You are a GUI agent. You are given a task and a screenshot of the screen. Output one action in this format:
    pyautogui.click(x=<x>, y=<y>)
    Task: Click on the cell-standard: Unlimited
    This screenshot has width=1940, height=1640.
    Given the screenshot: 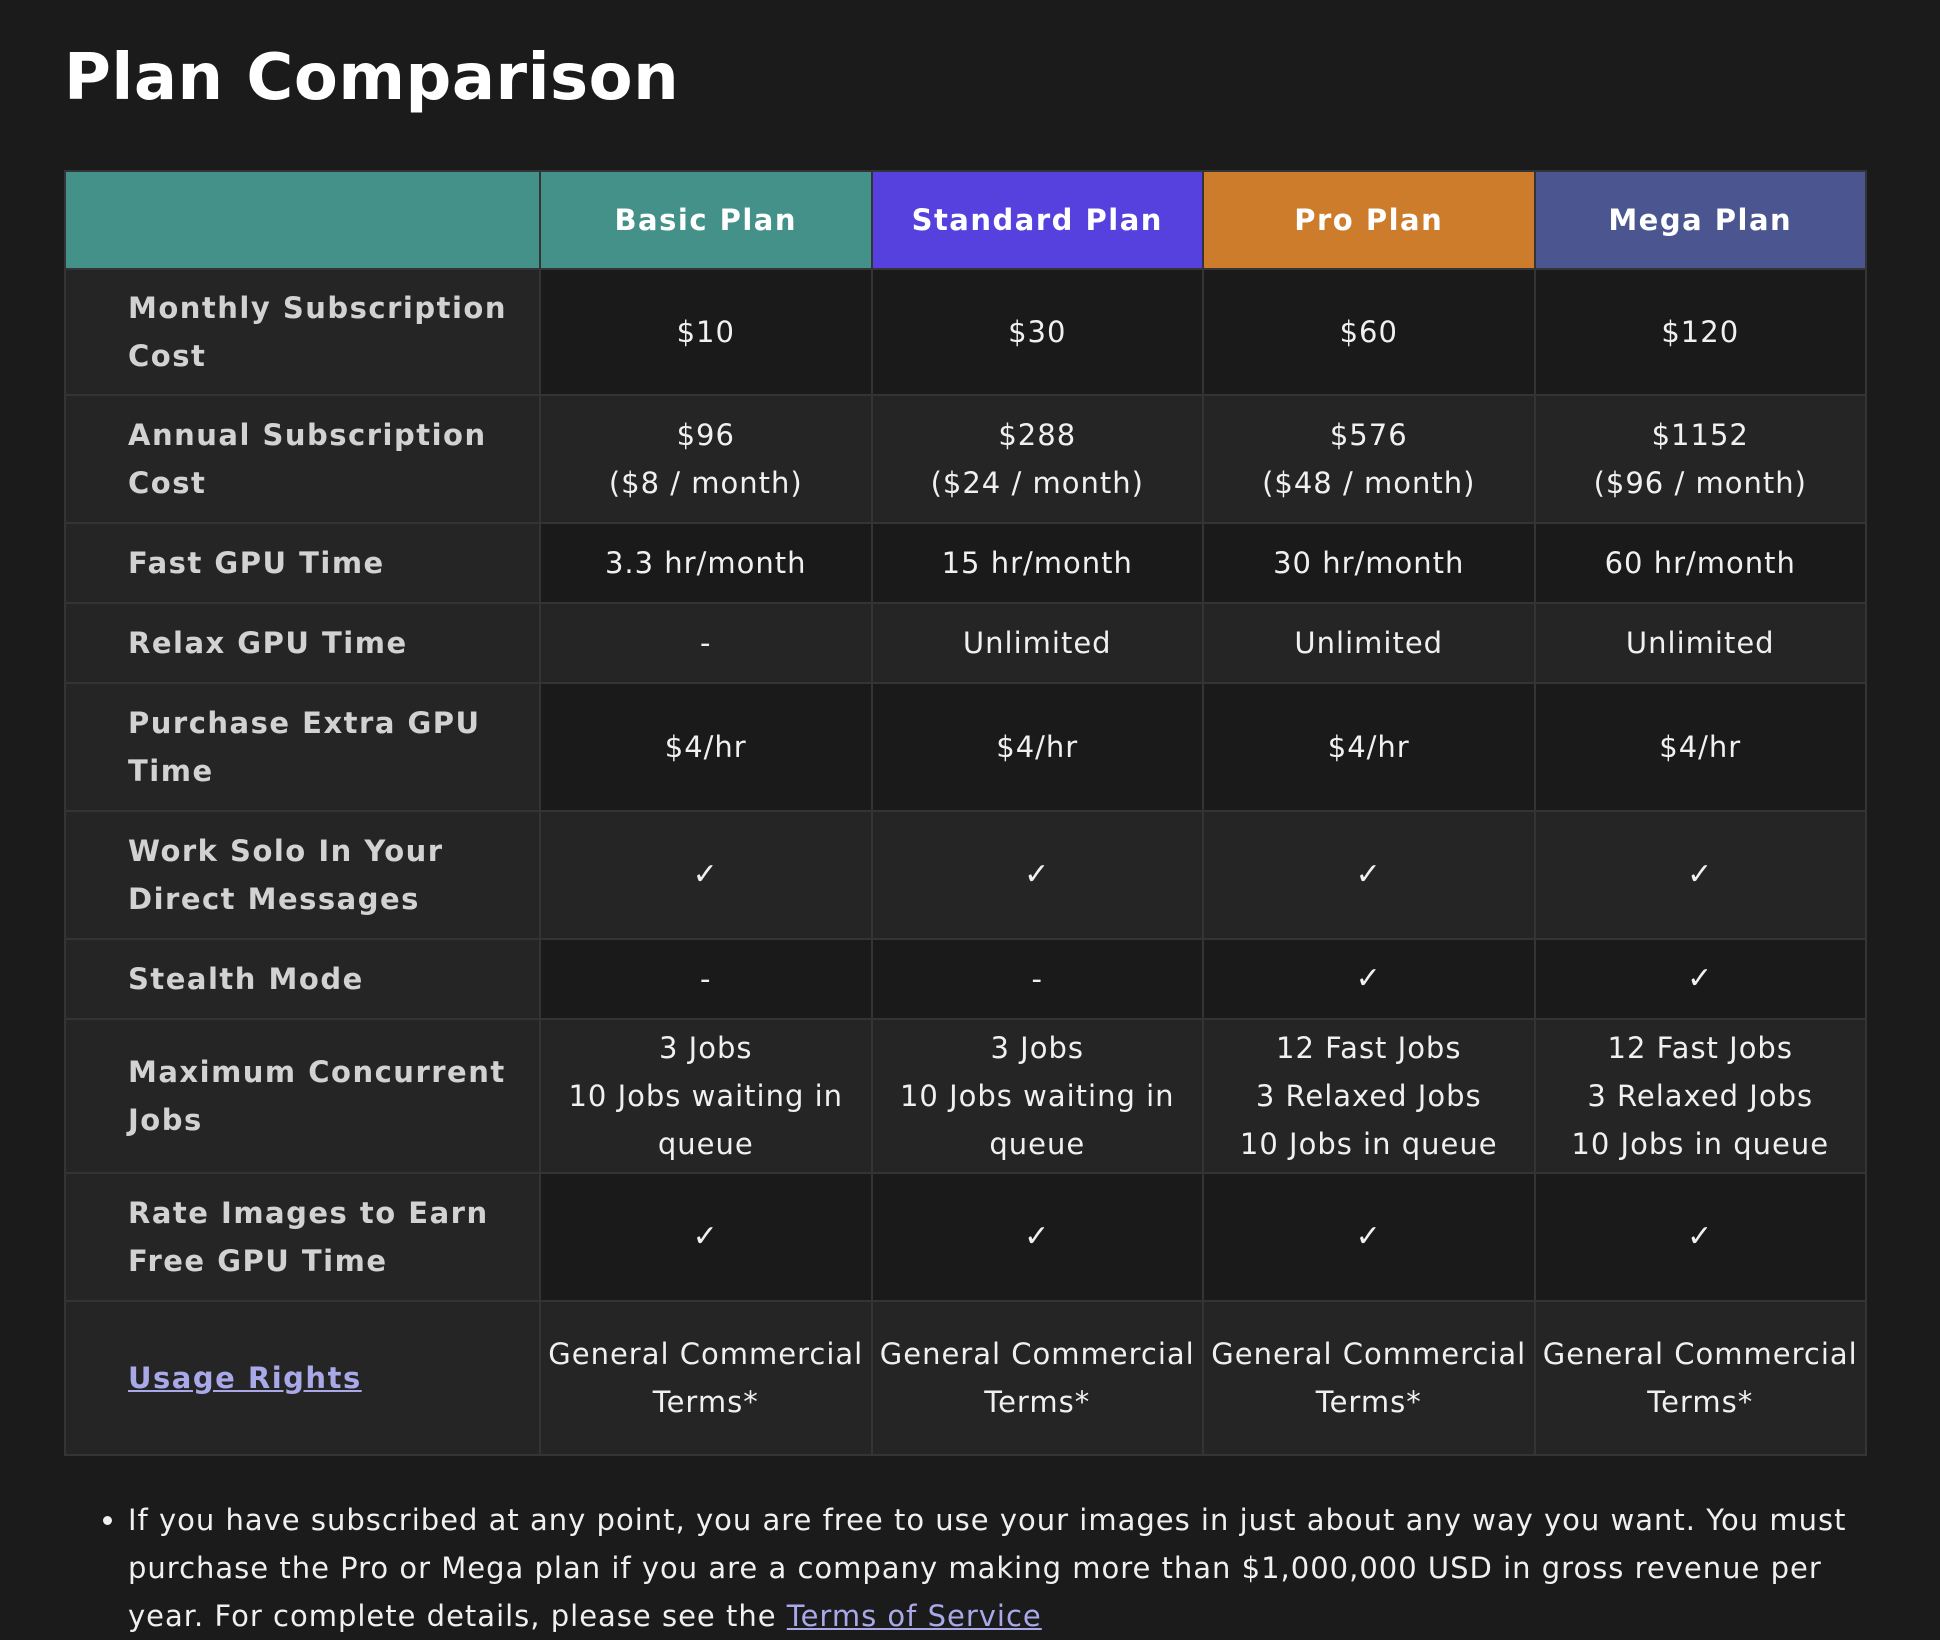 What is the action you would take?
    pyautogui.click(x=1037, y=643)
    